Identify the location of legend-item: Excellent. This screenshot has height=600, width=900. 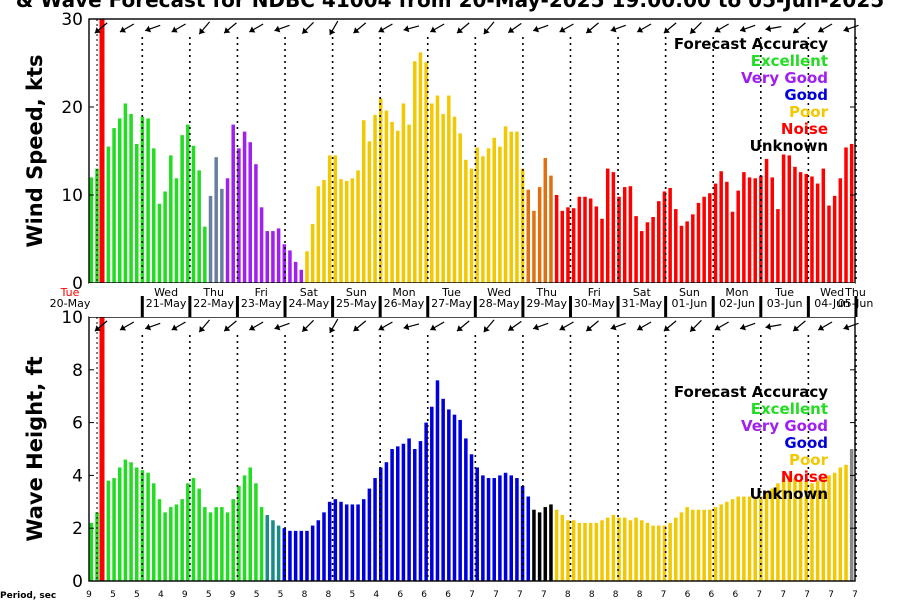
(789, 409).